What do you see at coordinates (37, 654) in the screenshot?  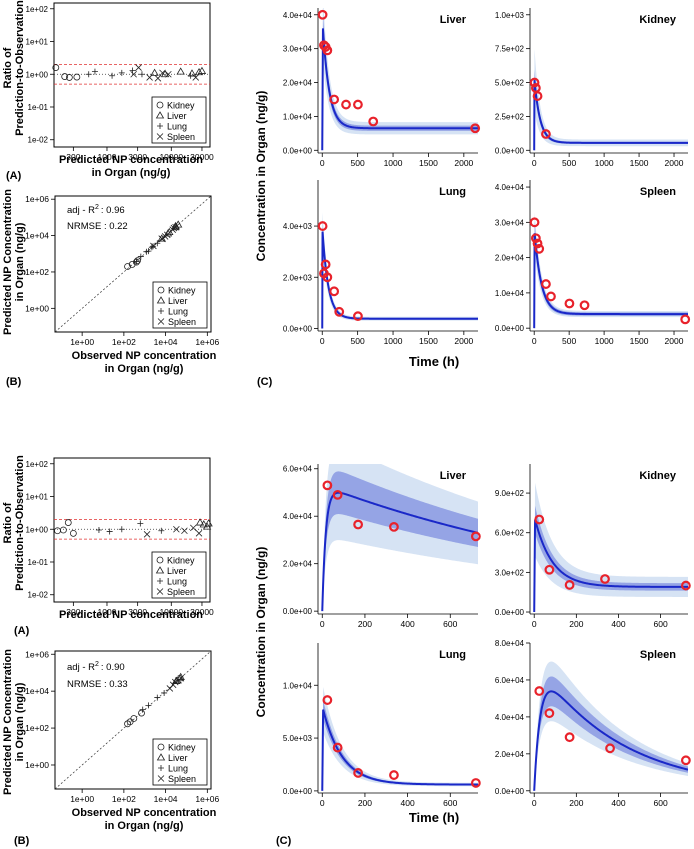 I see `bottom-B-pred-vs-obs-ytick-label-0: 1e+06` at bounding box center [37, 654].